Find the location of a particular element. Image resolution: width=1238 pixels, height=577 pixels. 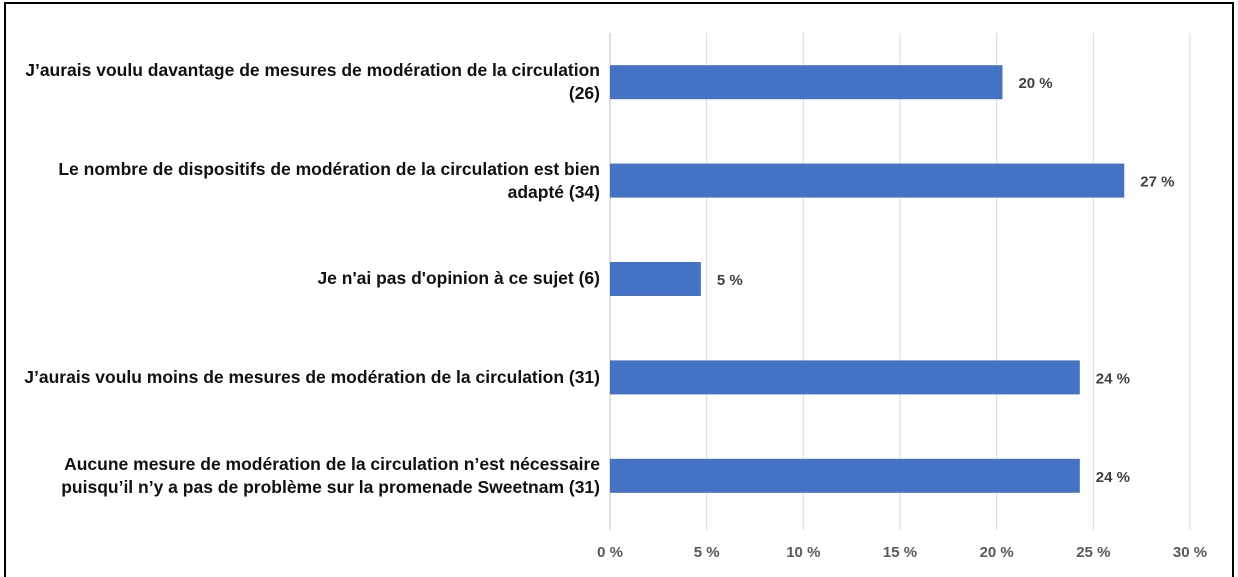

x-tick-label: 5 % is located at coordinates (707, 552).